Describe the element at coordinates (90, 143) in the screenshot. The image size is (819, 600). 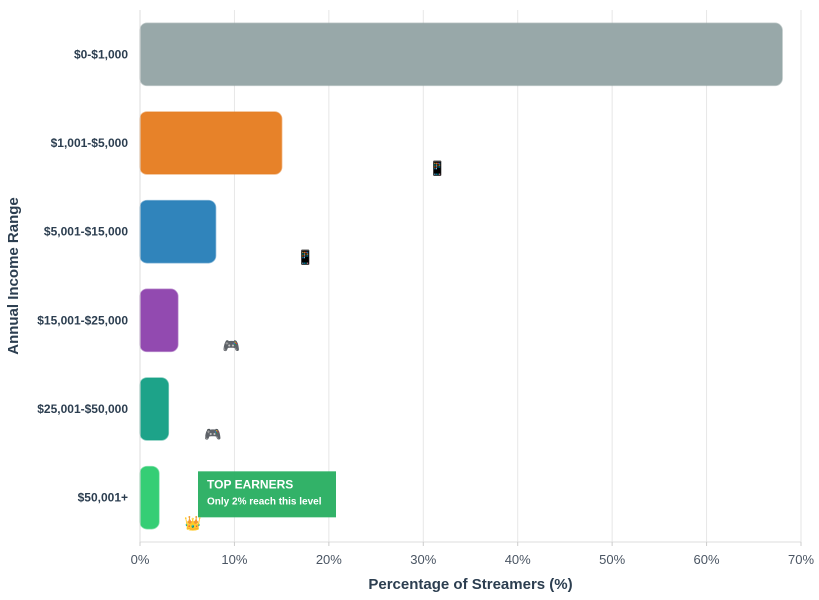
I see `y-tick-label: $1,001-$5,000` at that location.